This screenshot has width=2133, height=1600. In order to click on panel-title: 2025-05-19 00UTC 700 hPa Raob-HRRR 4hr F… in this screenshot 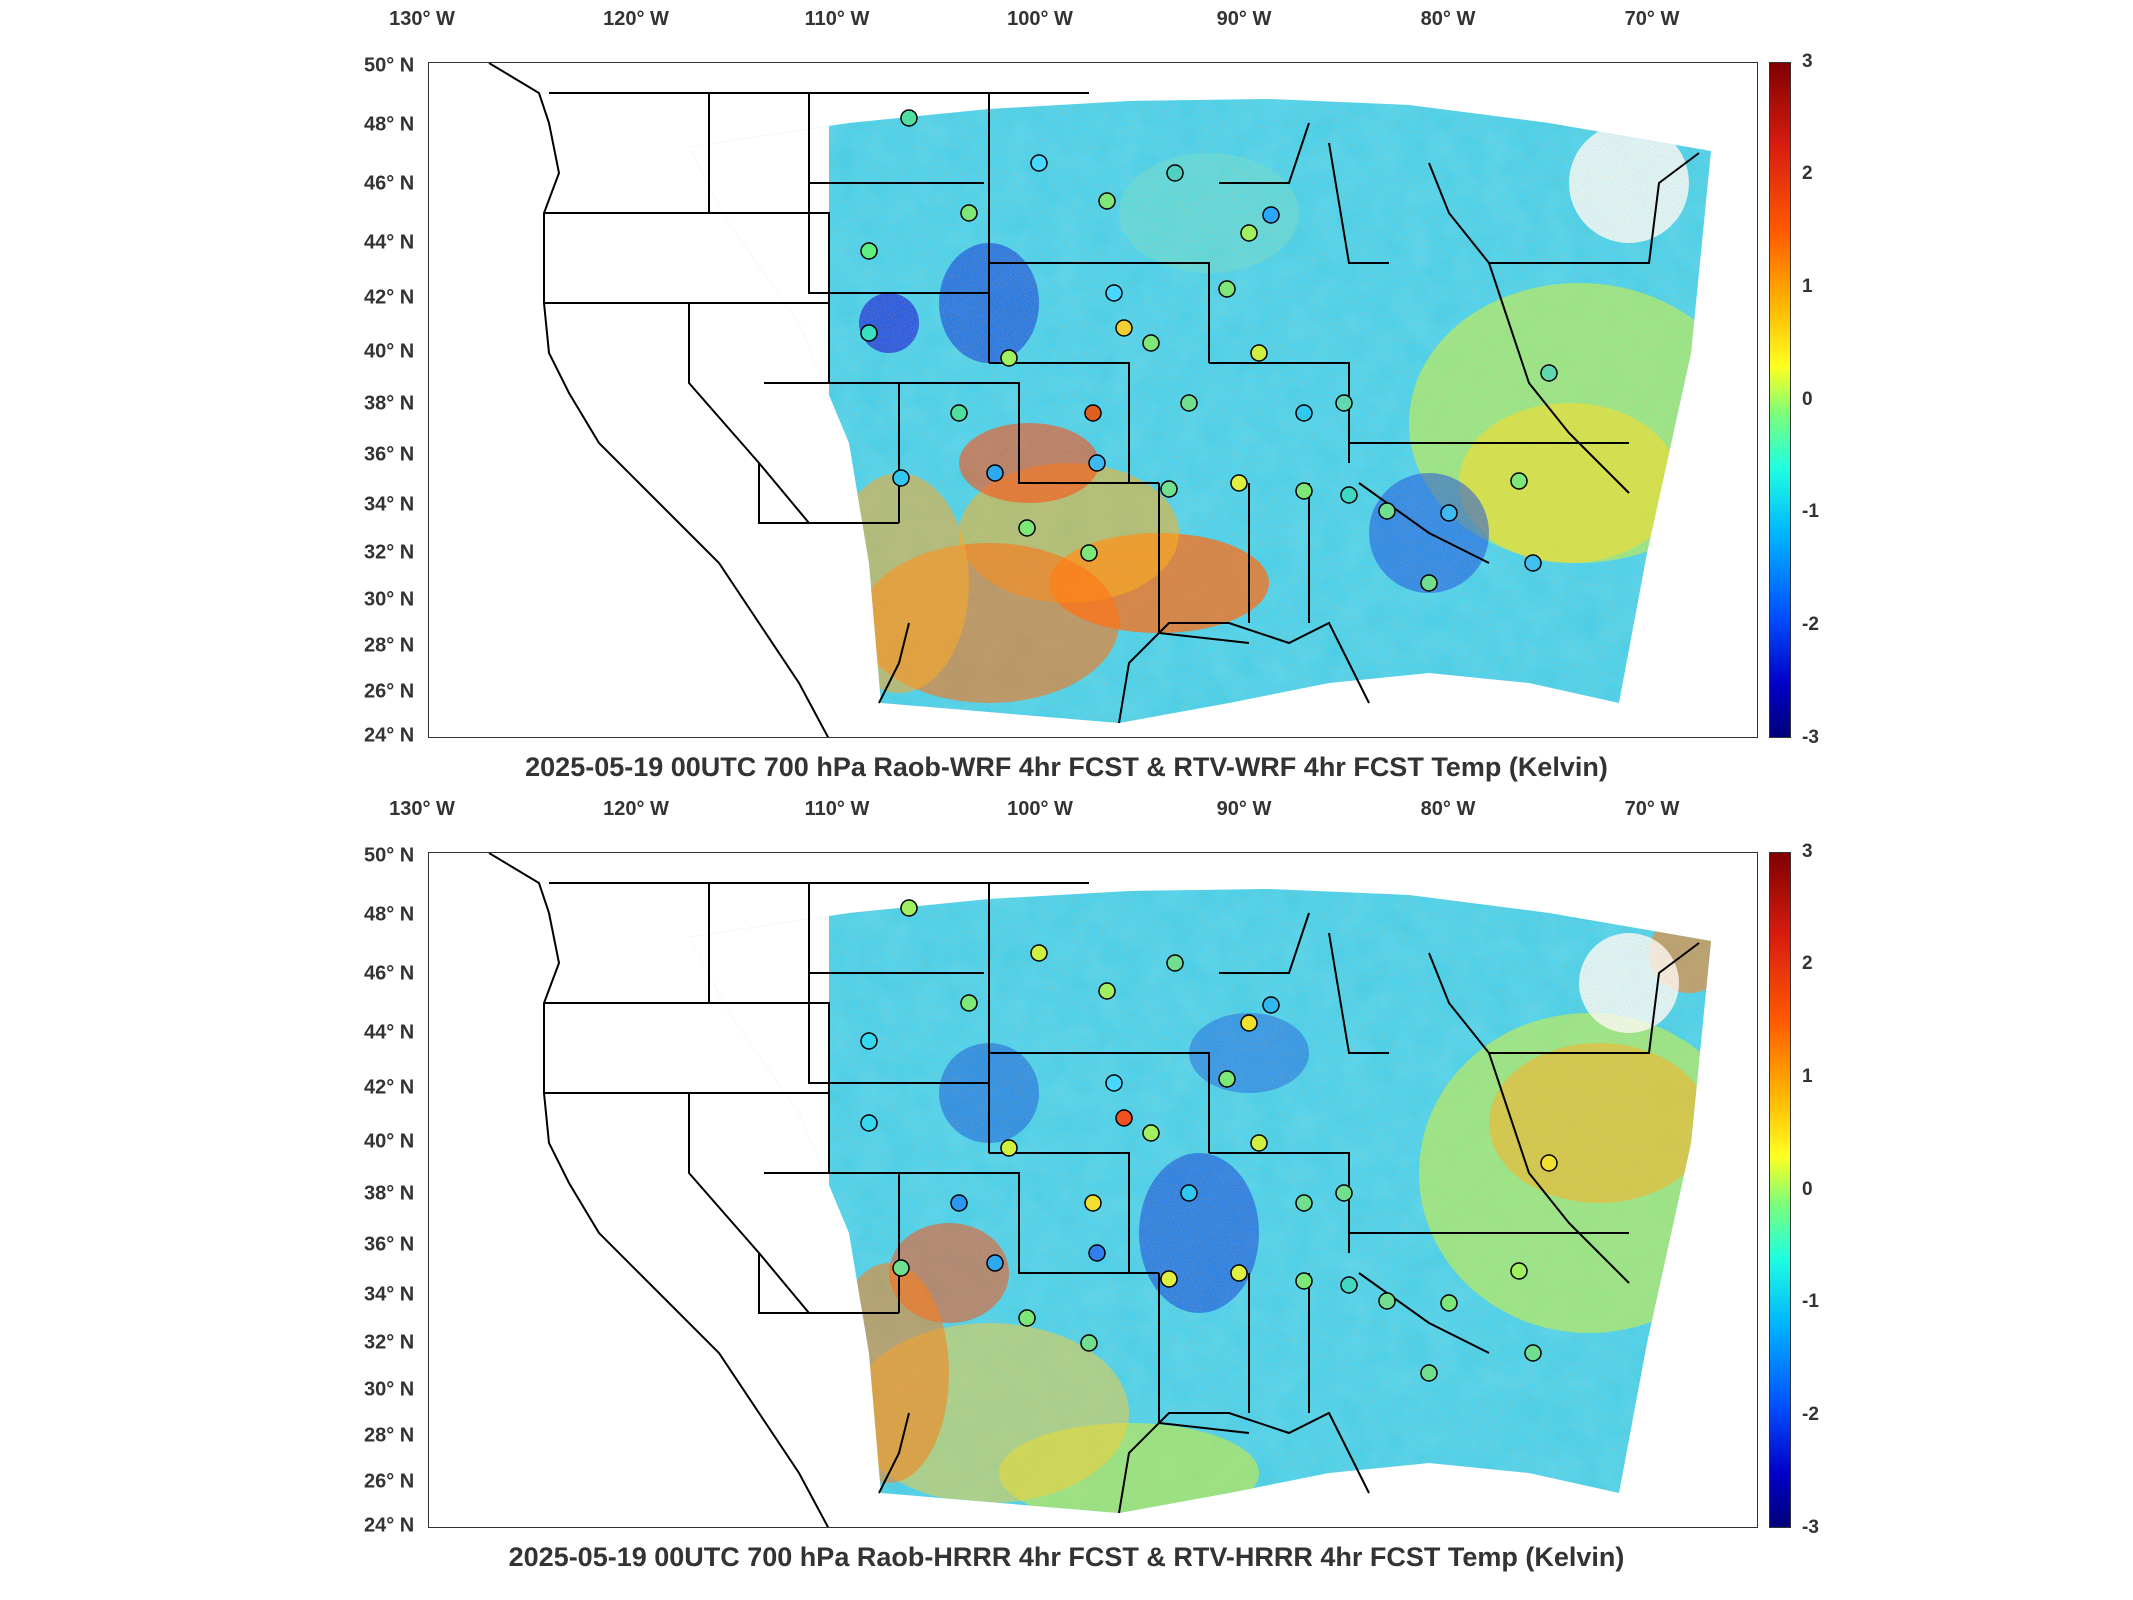, I will do `click(1066, 1557)`.